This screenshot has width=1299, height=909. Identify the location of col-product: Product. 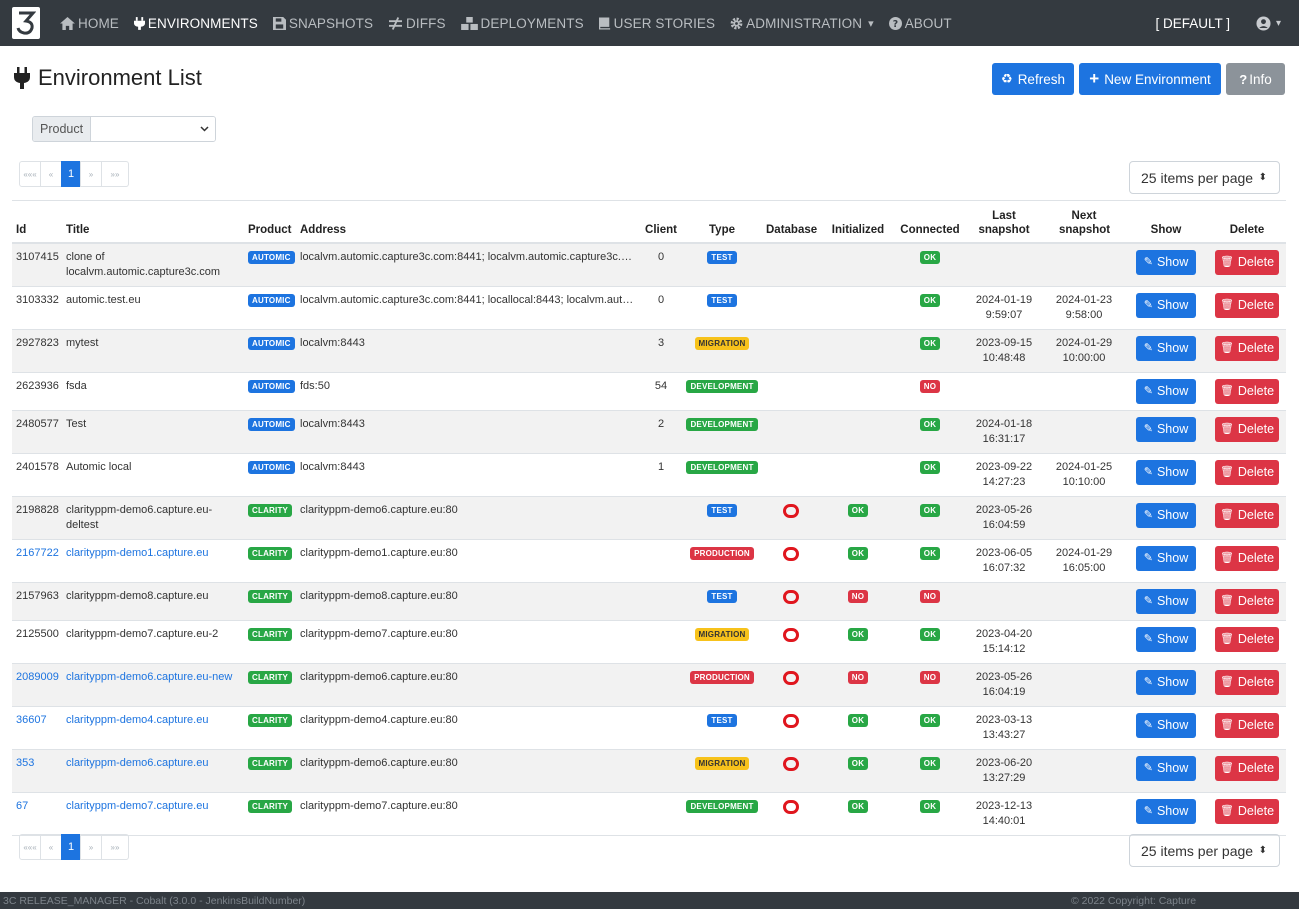
(270, 222).